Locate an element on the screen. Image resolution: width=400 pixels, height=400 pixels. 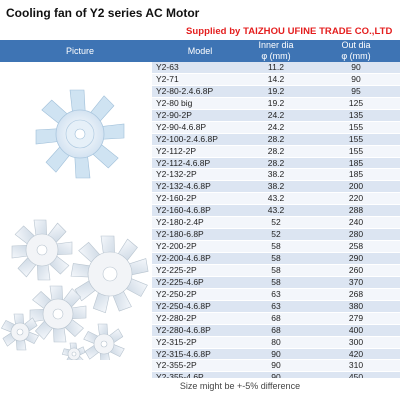
out-dia-cell: 90 is located at coordinates (356, 78).